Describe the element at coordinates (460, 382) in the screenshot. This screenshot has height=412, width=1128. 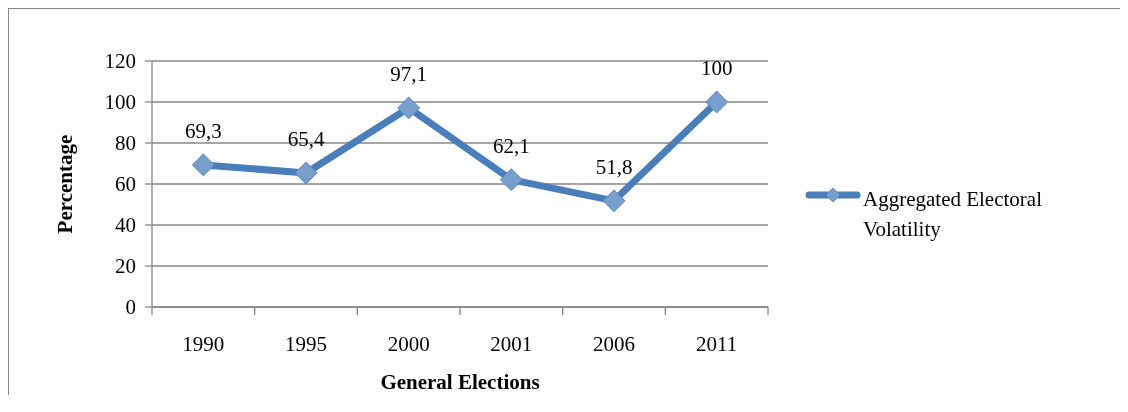
I see `x-axis-title: General Elections` at that location.